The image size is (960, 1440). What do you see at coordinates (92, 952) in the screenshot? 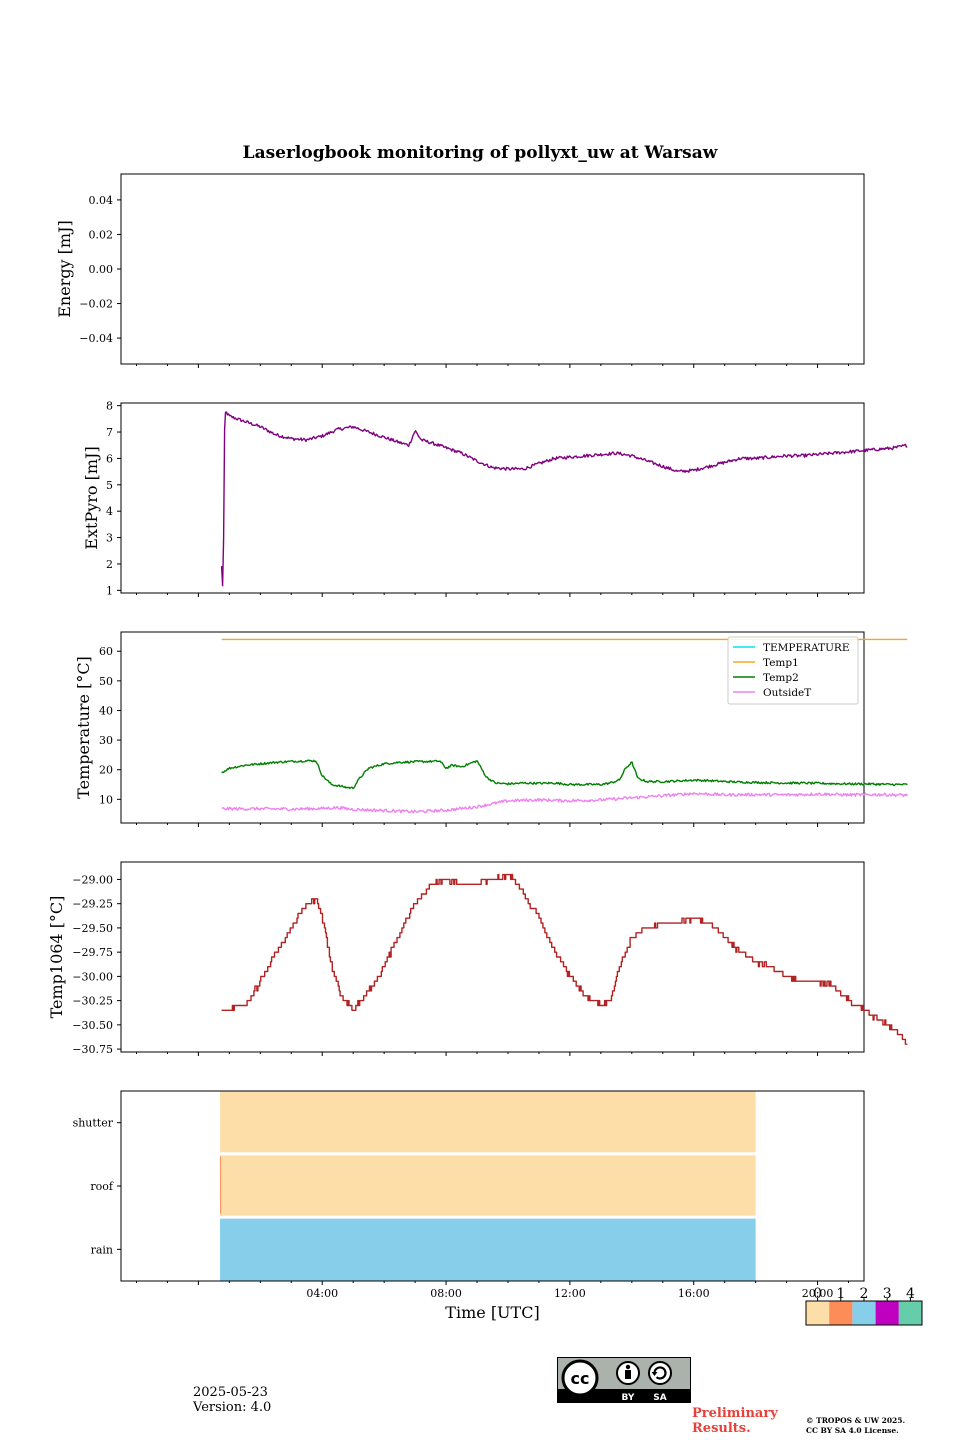
I see `y-tick-label: −29.75` at bounding box center [92, 952].